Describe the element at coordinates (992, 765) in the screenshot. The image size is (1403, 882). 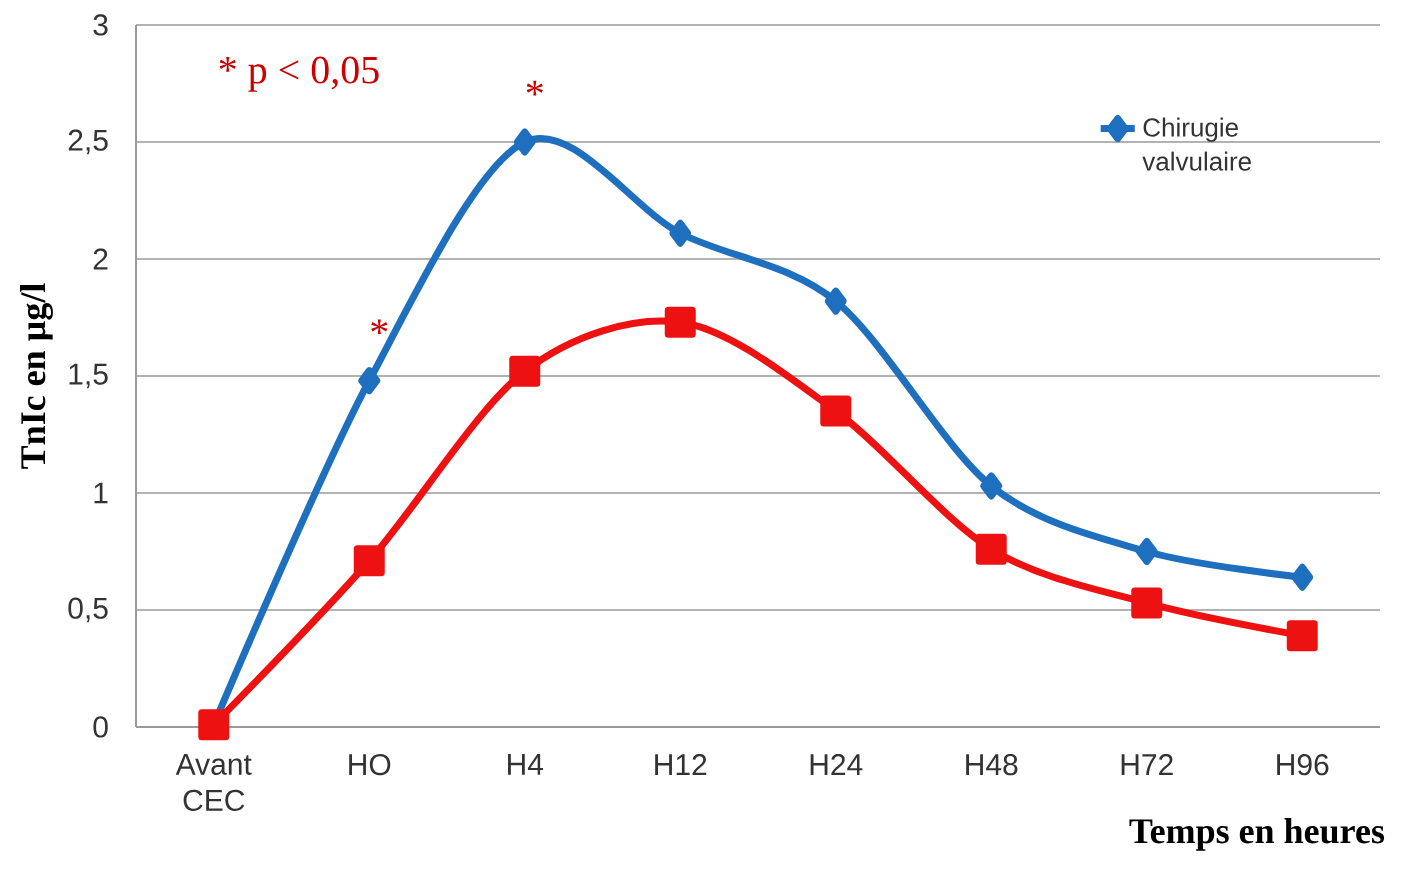
I see `x-tick-label: H48` at that location.